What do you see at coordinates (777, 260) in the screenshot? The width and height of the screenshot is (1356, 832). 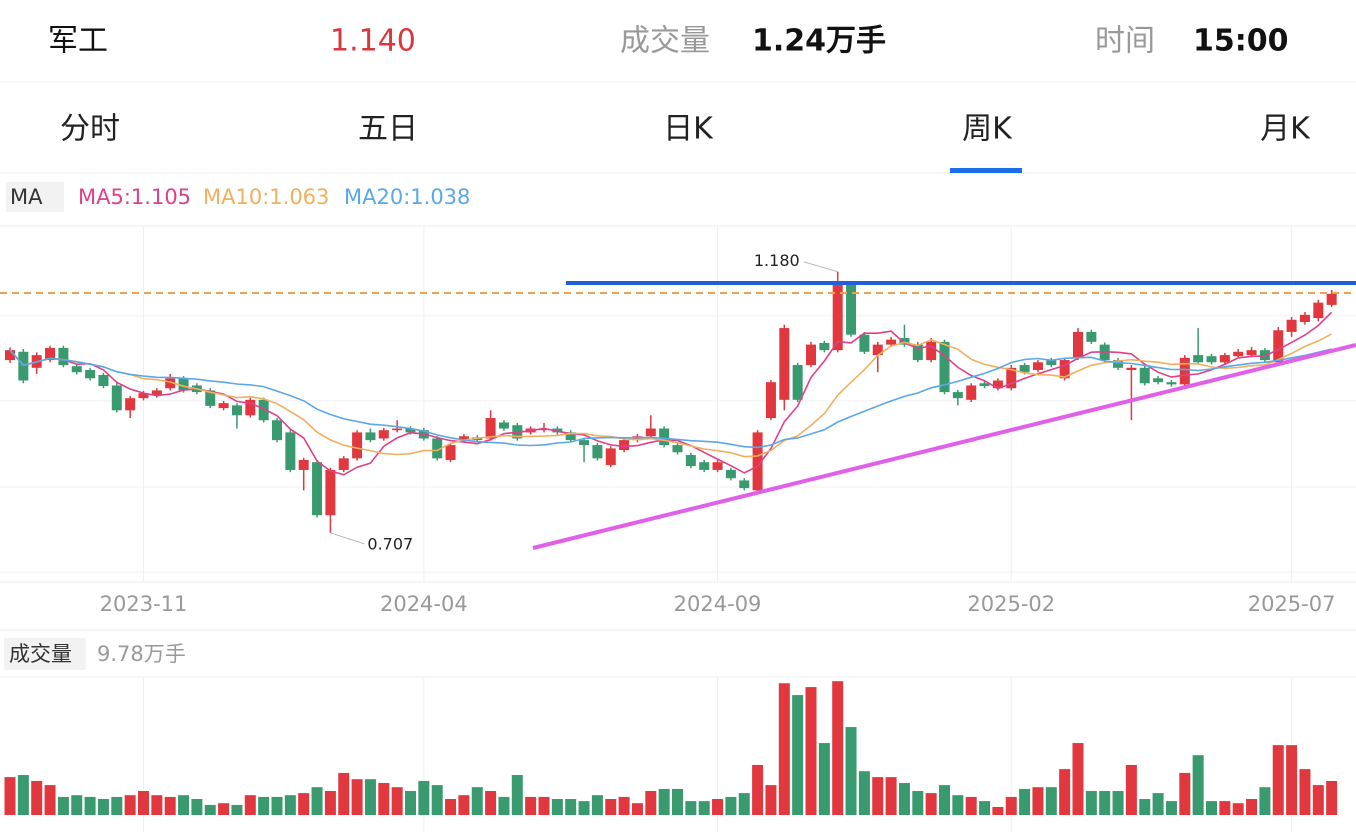 I see `high-label: 1.180` at bounding box center [777, 260].